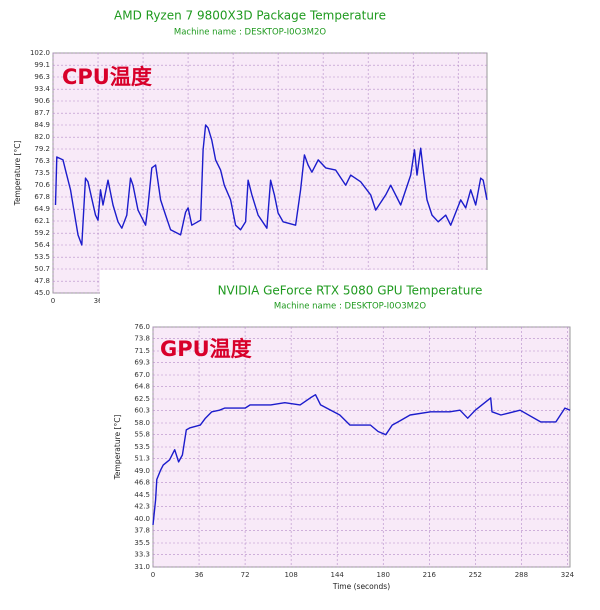 The height and width of the screenshot is (610, 600). What do you see at coordinates (42, 77) in the screenshot?
I see `y-tick-label: 96.3` at bounding box center [42, 77].